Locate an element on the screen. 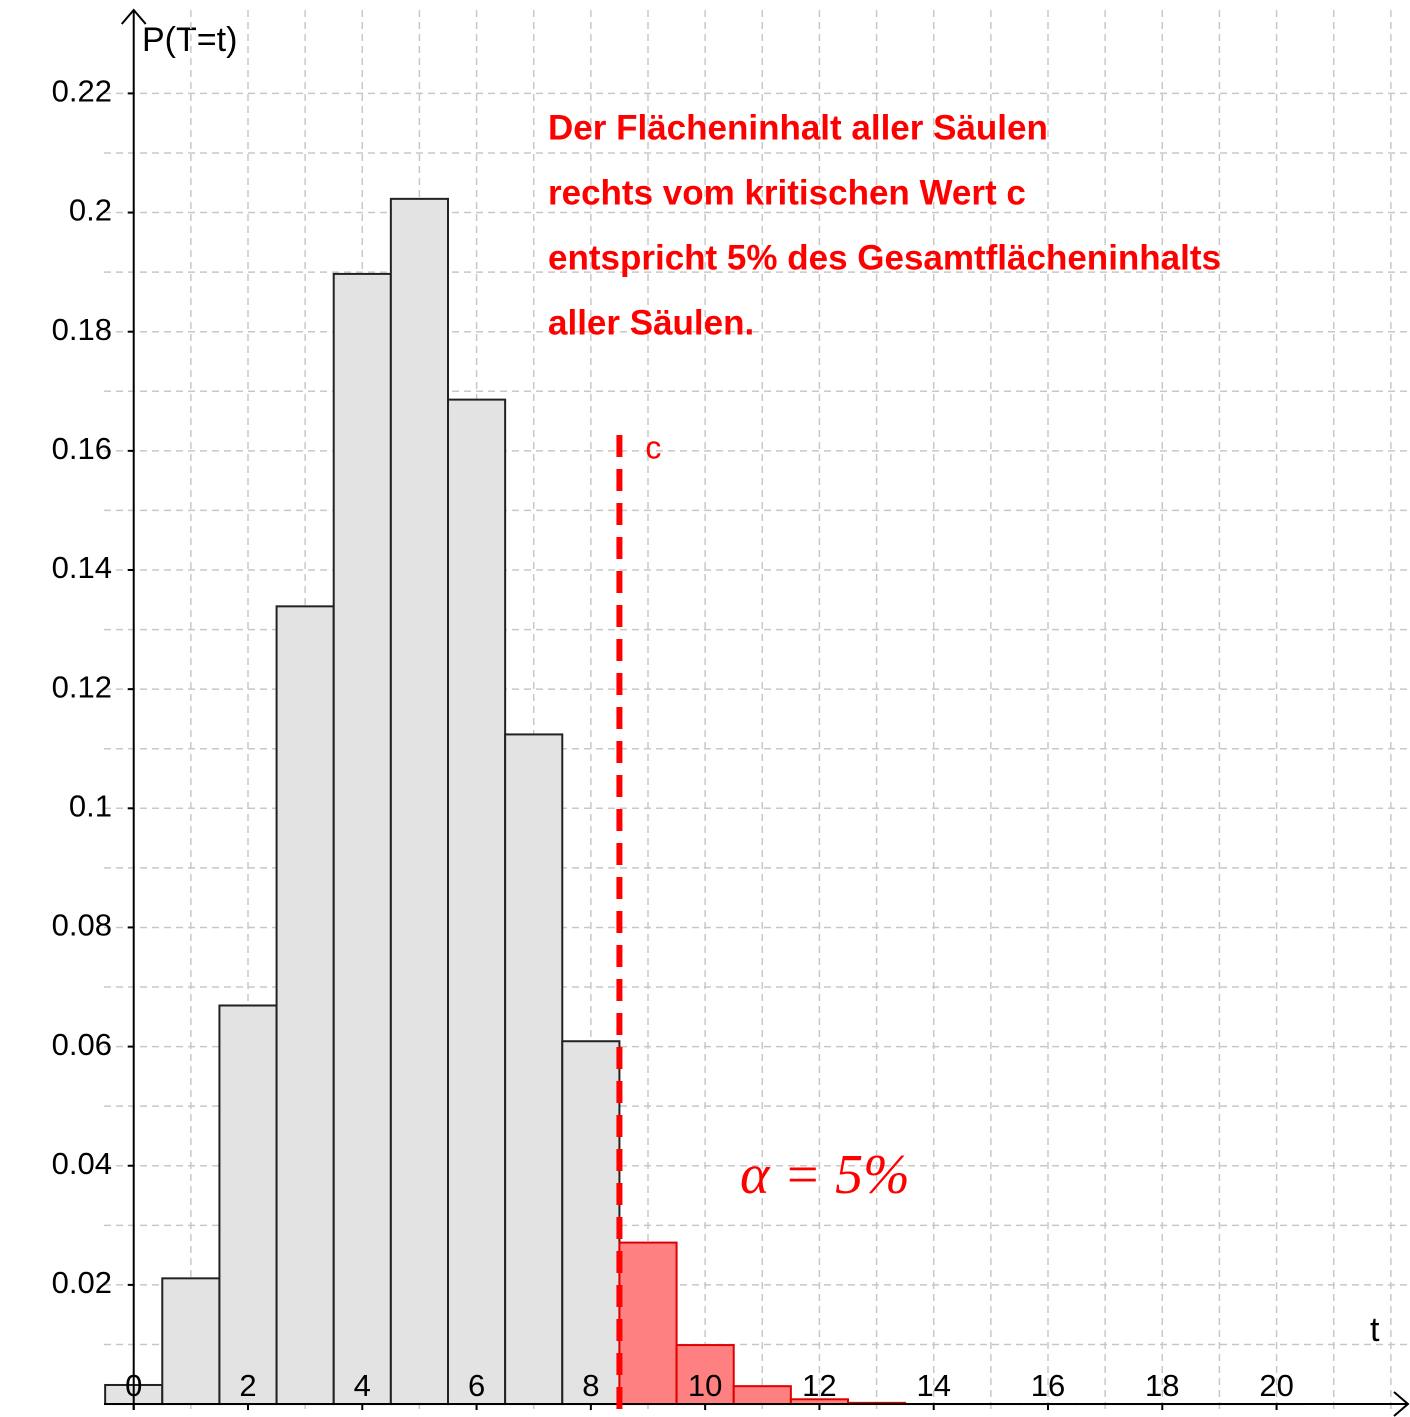 The image size is (1410, 1417). x-tick-label: 16 is located at coordinates (1048, 1385).